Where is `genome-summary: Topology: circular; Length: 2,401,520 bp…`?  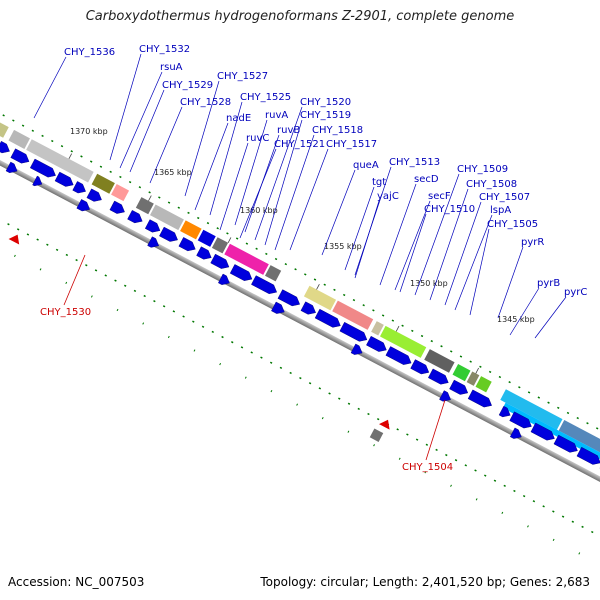
genome-summary: Topology: circular; Length: 2,401,520 bp… is located at coordinates (425, 582).